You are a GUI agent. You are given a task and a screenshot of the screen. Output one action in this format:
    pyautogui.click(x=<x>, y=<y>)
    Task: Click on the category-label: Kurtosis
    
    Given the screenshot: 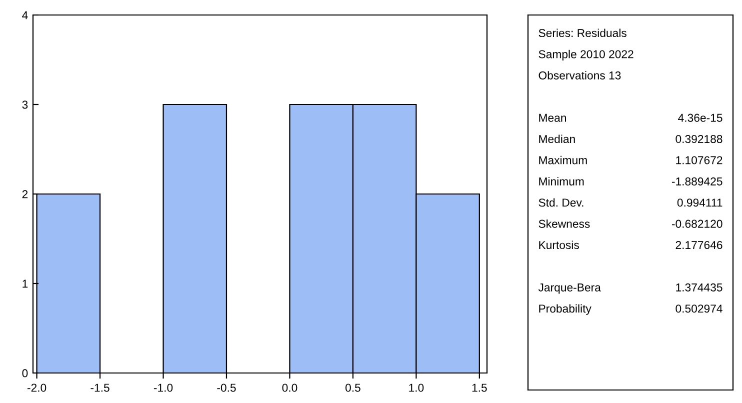 What is the action you would take?
    pyautogui.click(x=559, y=245)
    